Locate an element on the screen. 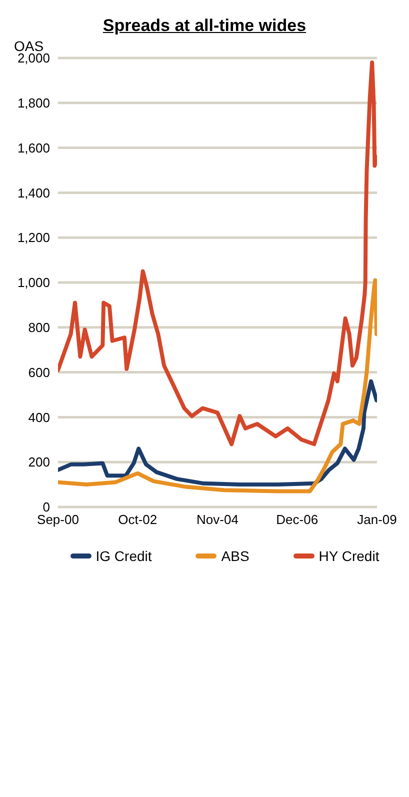  x-tick-label: Sep-00 is located at coordinates (58, 520).